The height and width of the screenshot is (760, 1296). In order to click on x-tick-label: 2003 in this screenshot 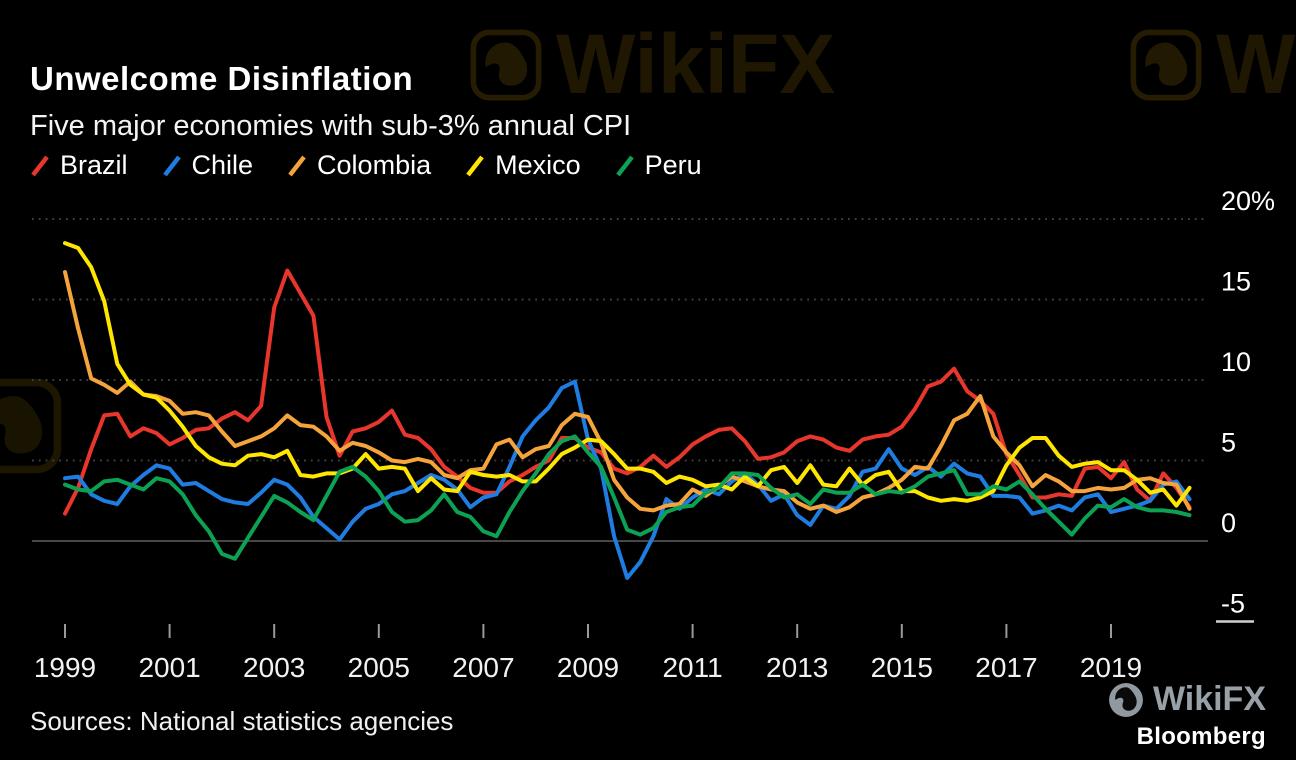, I will do `click(274, 667)`.